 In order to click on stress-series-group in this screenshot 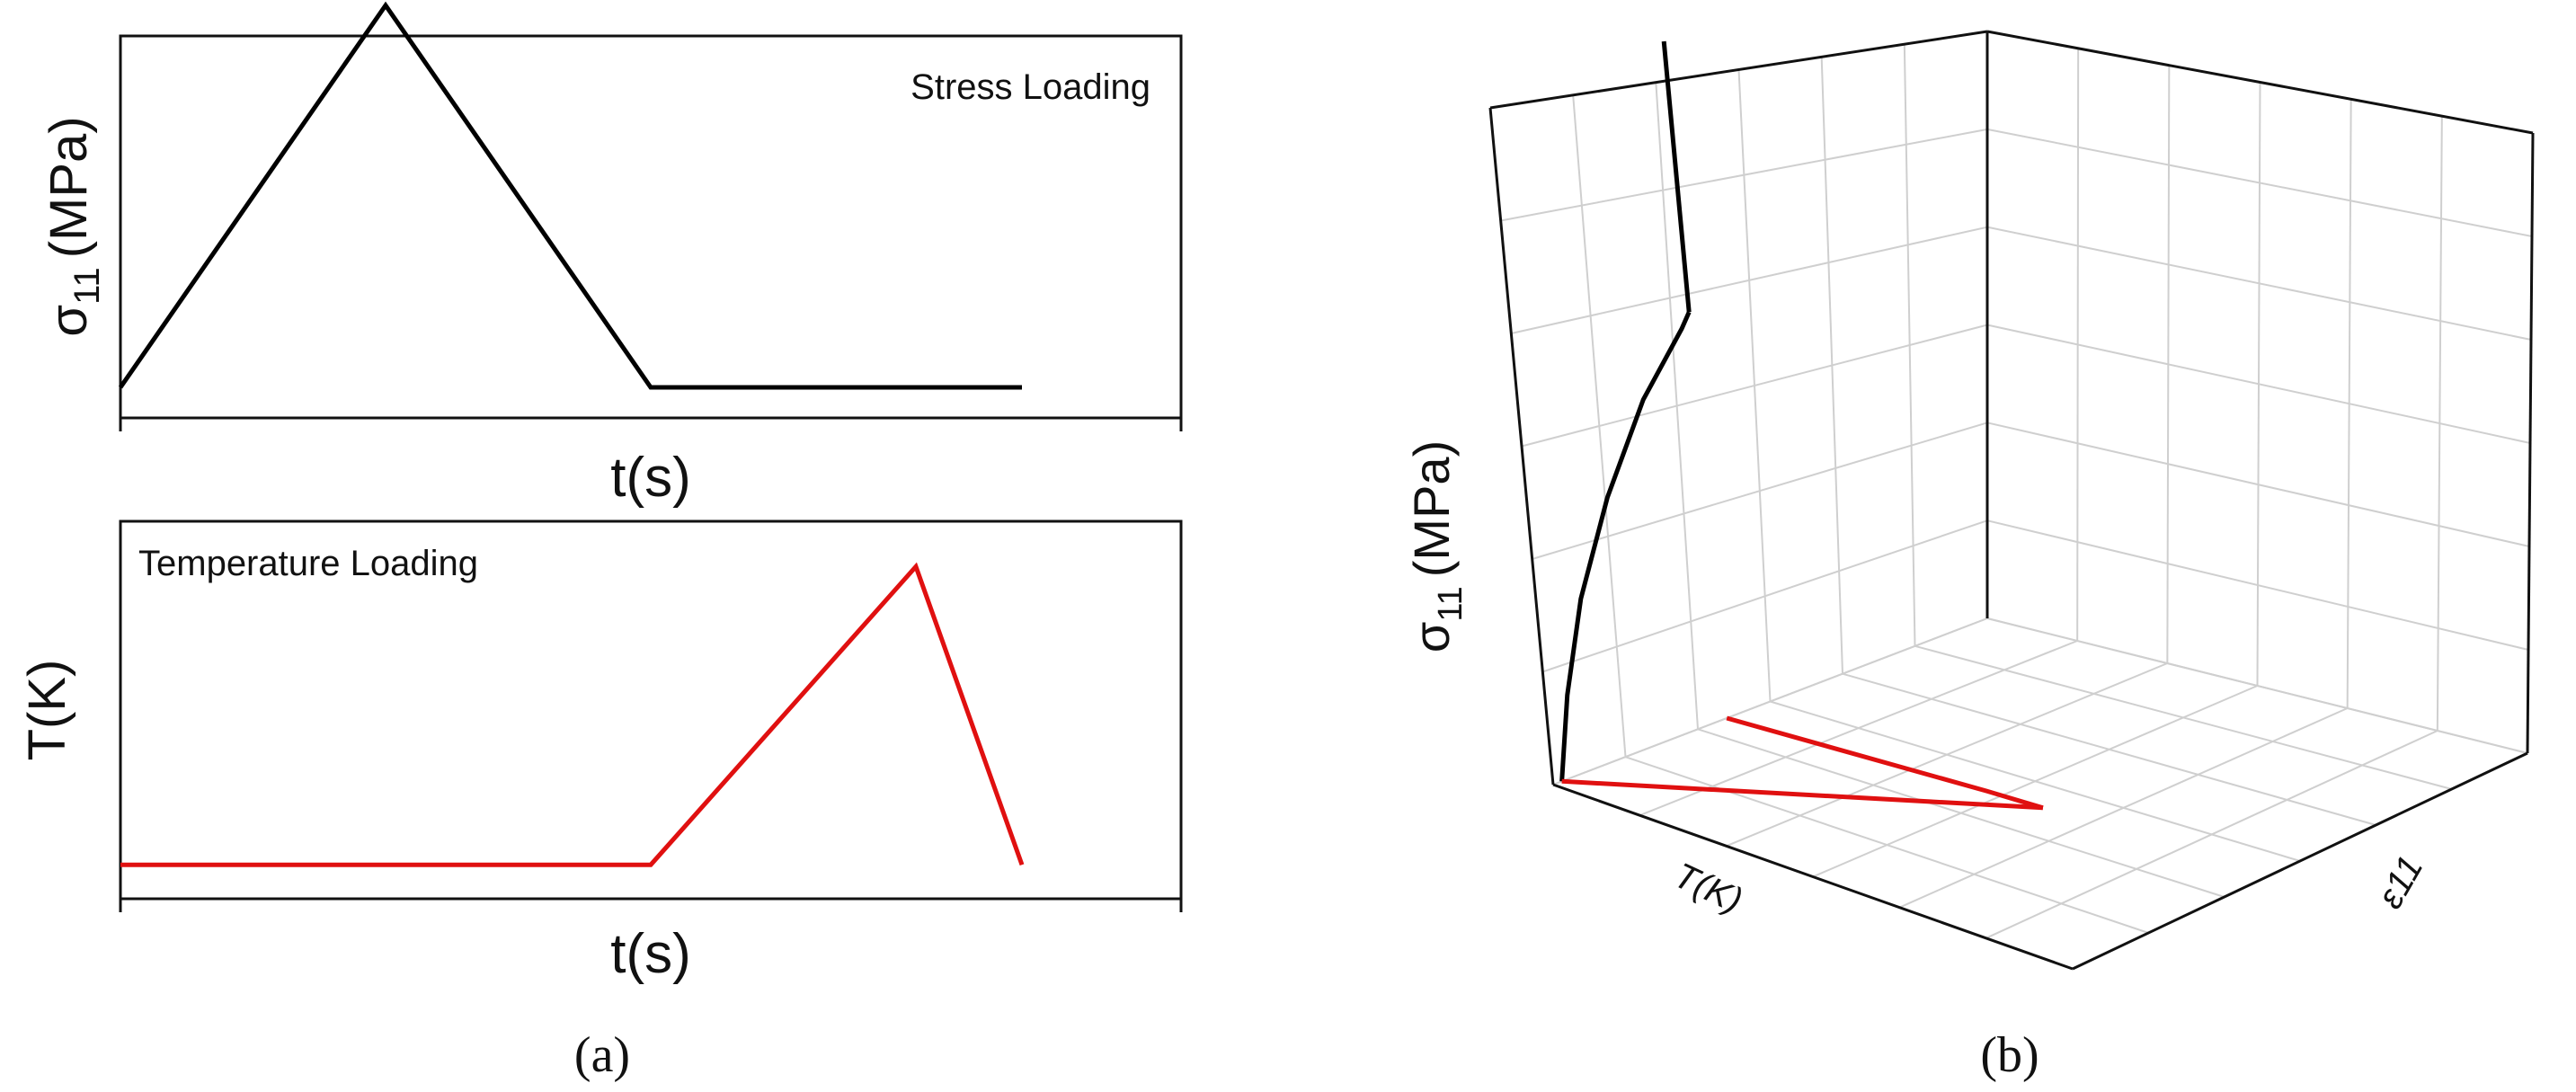, I will do `click(570, 196)`.